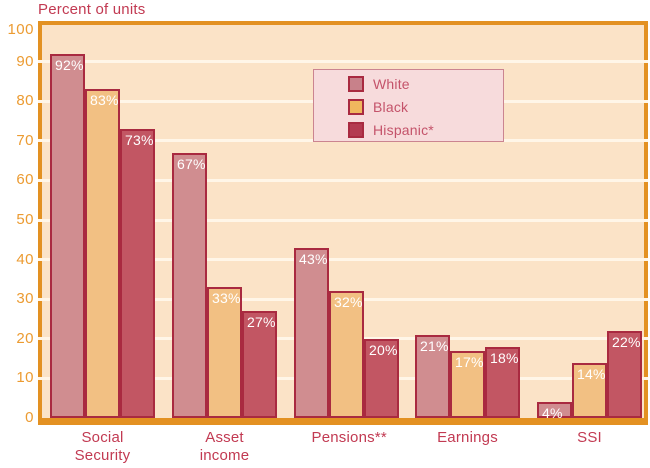  Describe the element at coordinates (25, 338) in the screenshot. I see `y-tick-label: 20` at that location.